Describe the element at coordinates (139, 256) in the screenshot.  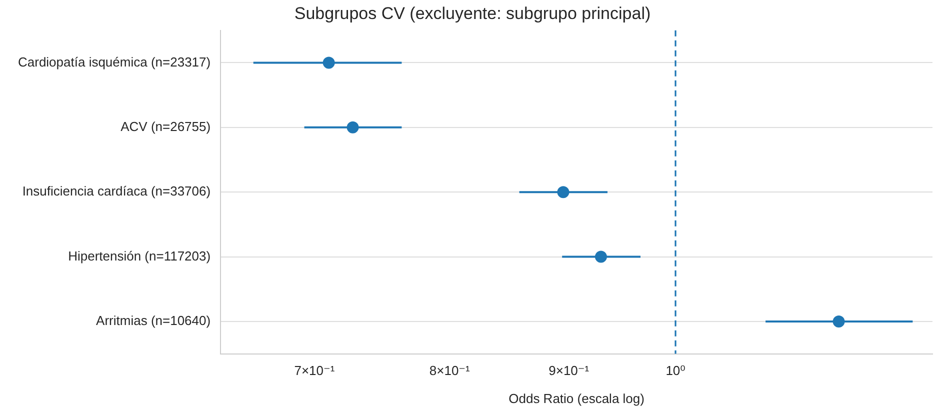
I see `y-tick-label: Hipertensión (n=117203)` at that location.